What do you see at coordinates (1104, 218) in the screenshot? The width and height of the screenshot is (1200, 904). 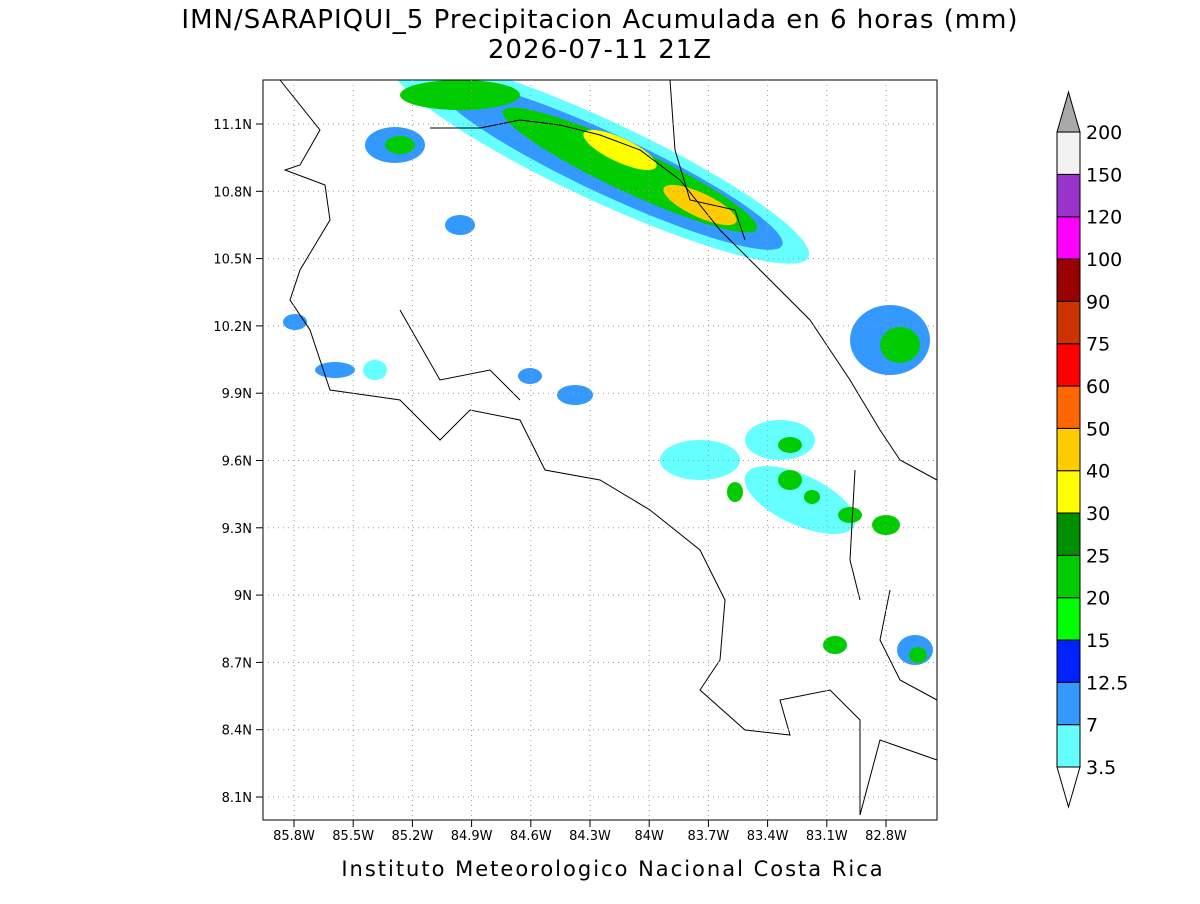 I see `legend-label: 120` at bounding box center [1104, 218].